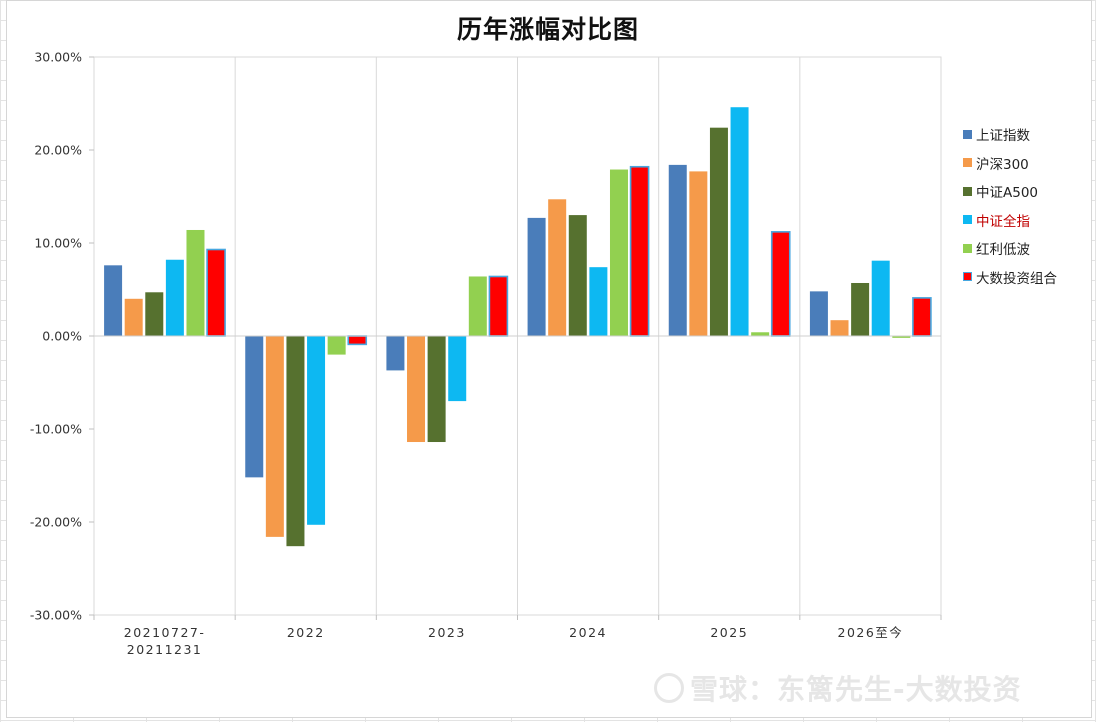 Image resolution: width=1096 pixels, height=722 pixels. I want to click on legend-item: 中证A500, so click(1010, 191).